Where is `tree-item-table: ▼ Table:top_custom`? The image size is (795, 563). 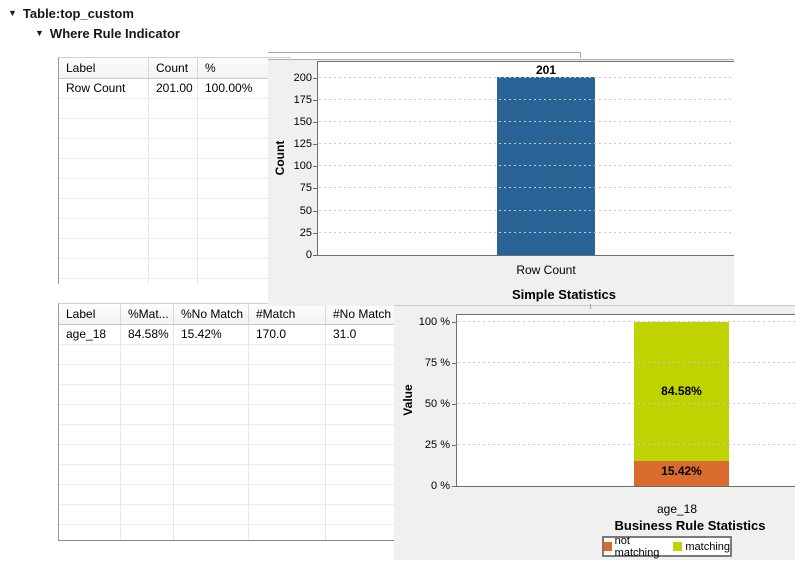
tree-item-table: ▼ Table:top_custom is located at coordinates (71, 13).